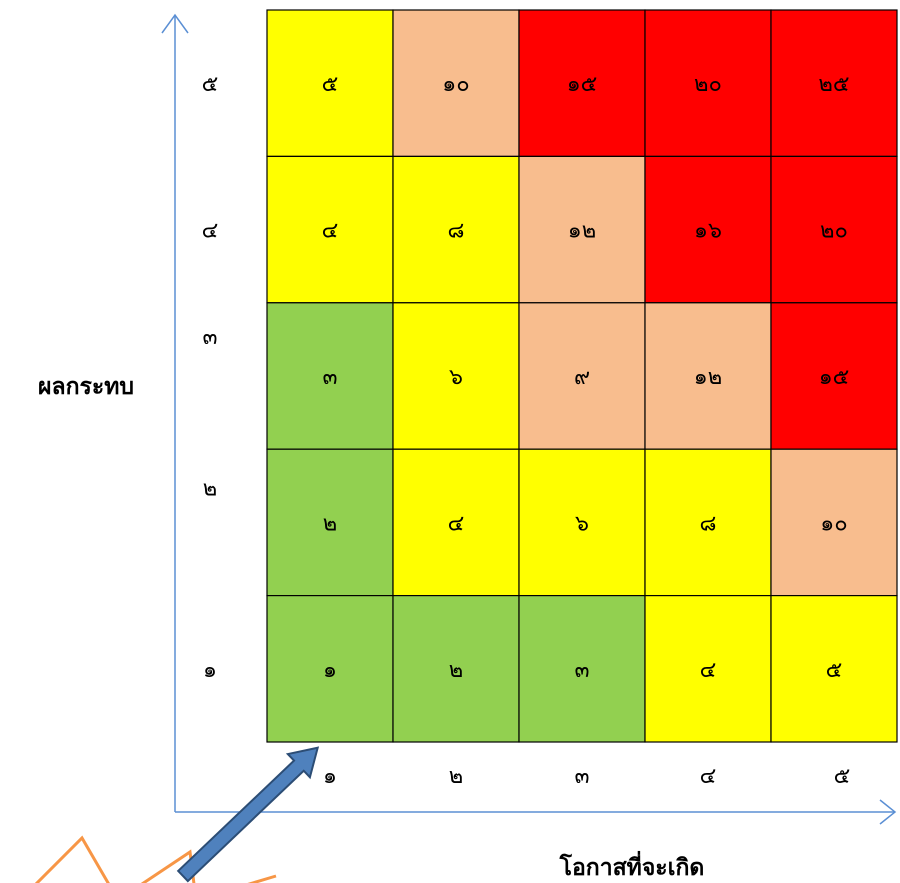 The width and height of the screenshot is (900, 883). I want to click on x-tick-label: ๒, so click(456, 776).